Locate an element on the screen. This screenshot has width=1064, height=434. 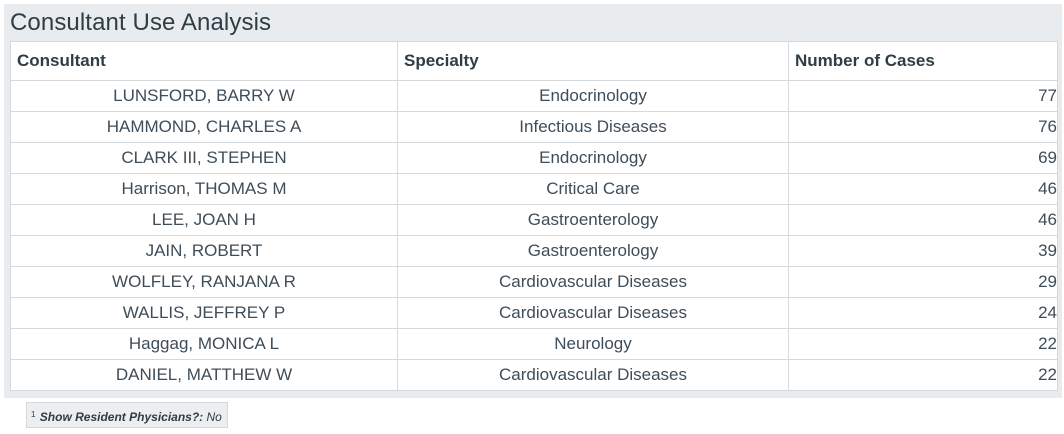
consultant-cell: HAMMOND, CHARLES A is located at coordinates (204, 127).